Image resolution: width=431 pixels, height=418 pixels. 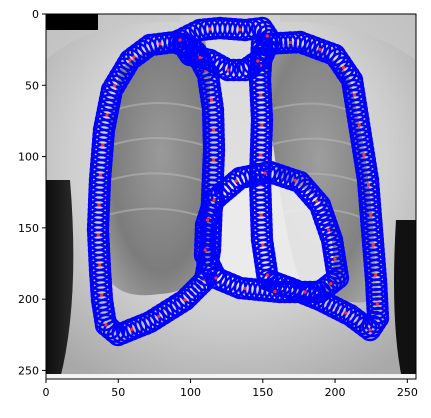 What do you see at coordinates (28, 157) in the screenshot?
I see `y-tick-label: 100` at bounding box center [28, 157].